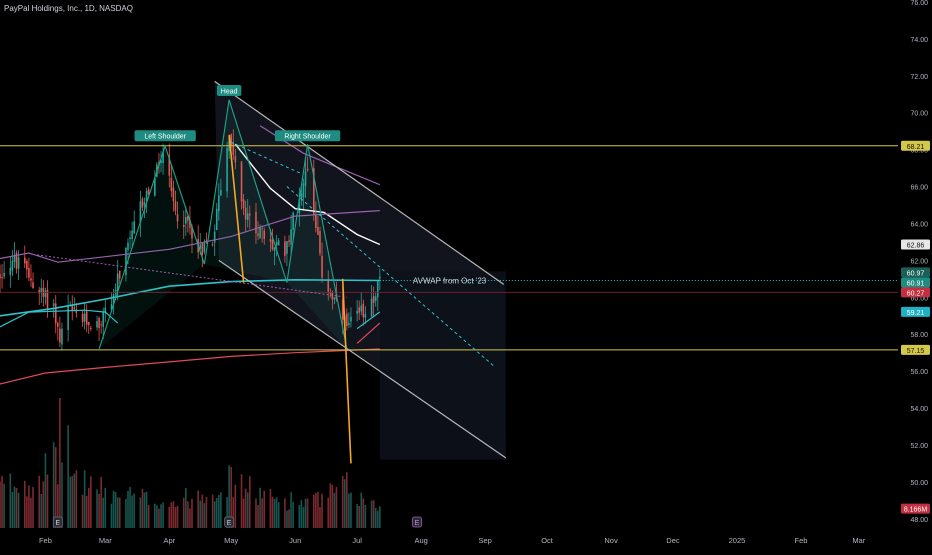 This screenshot has height=555, width=932. I want to click on avwap-label: AVWAP from Oct '23, so click(450, 281).